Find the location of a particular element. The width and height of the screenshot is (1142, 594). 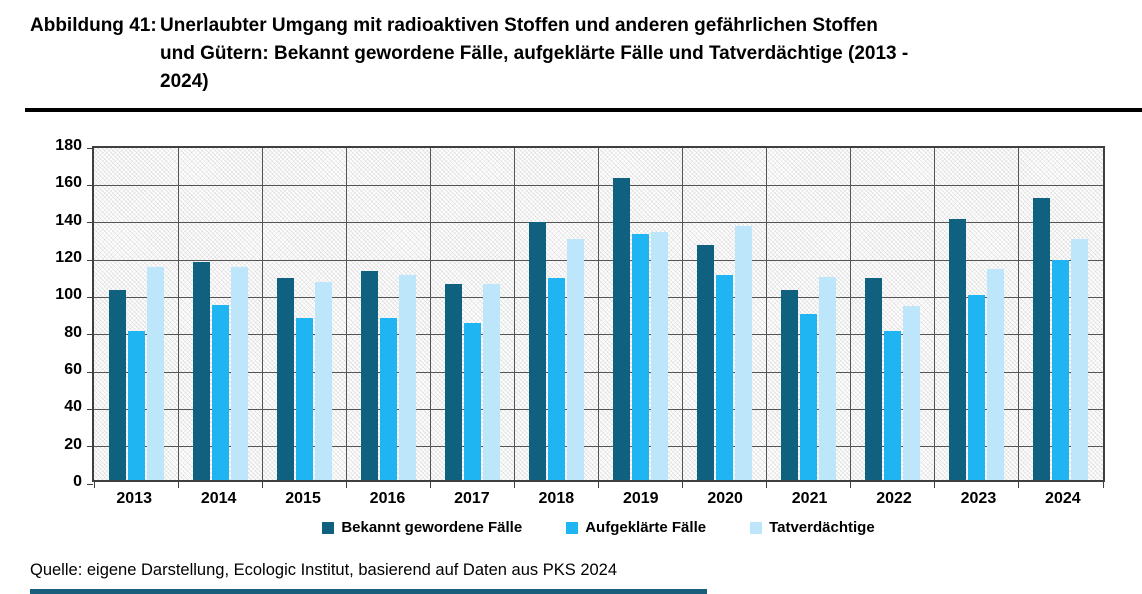

bar-2024-bekannt-gewordene-f-lle is located at coordinates (1042, 339).